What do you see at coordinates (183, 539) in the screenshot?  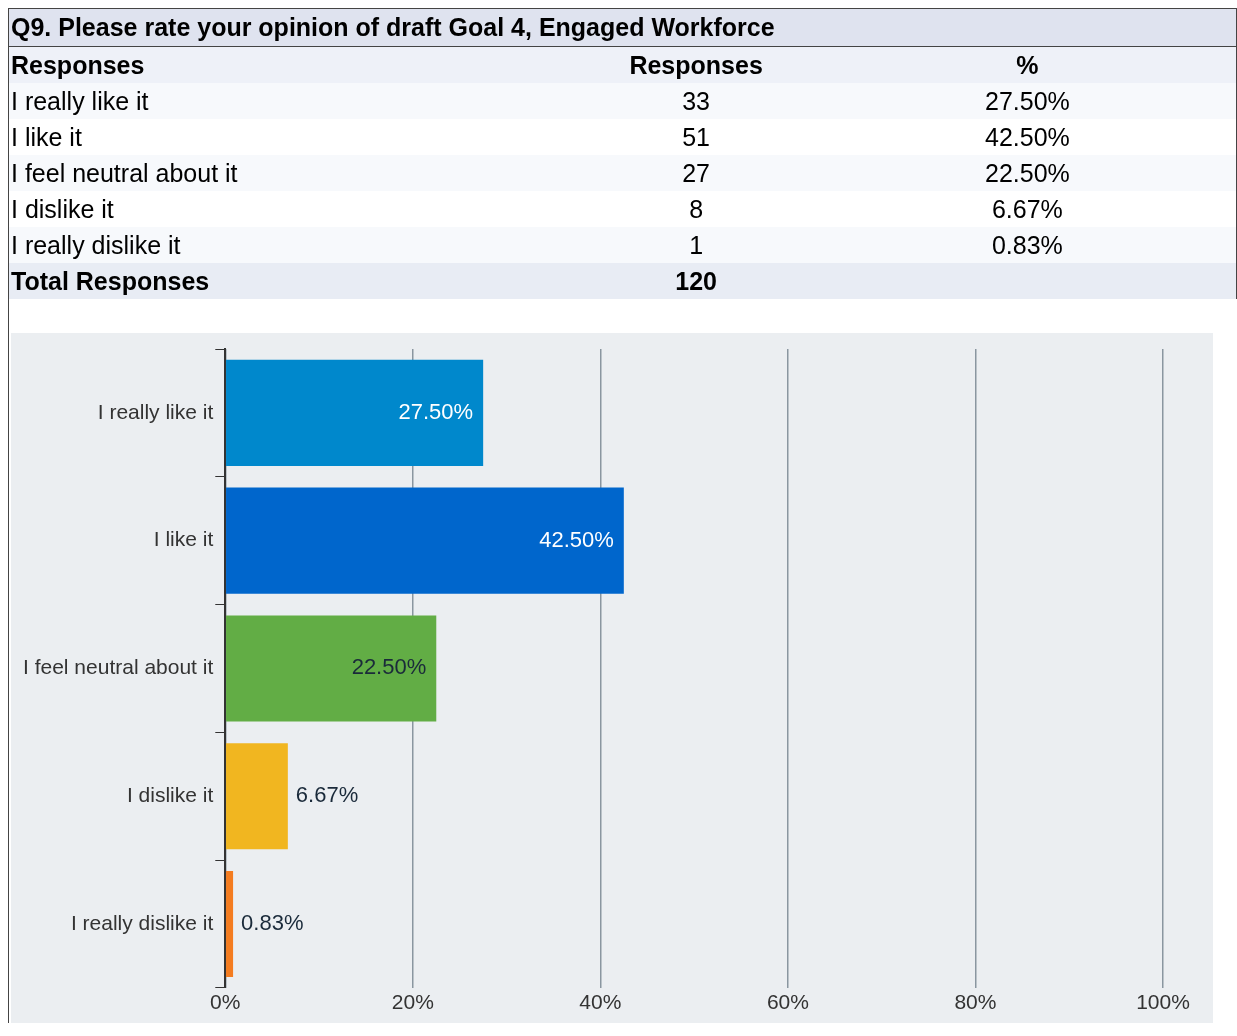 I see `y-tick-label: I like it` at bounding box center [183, 539].